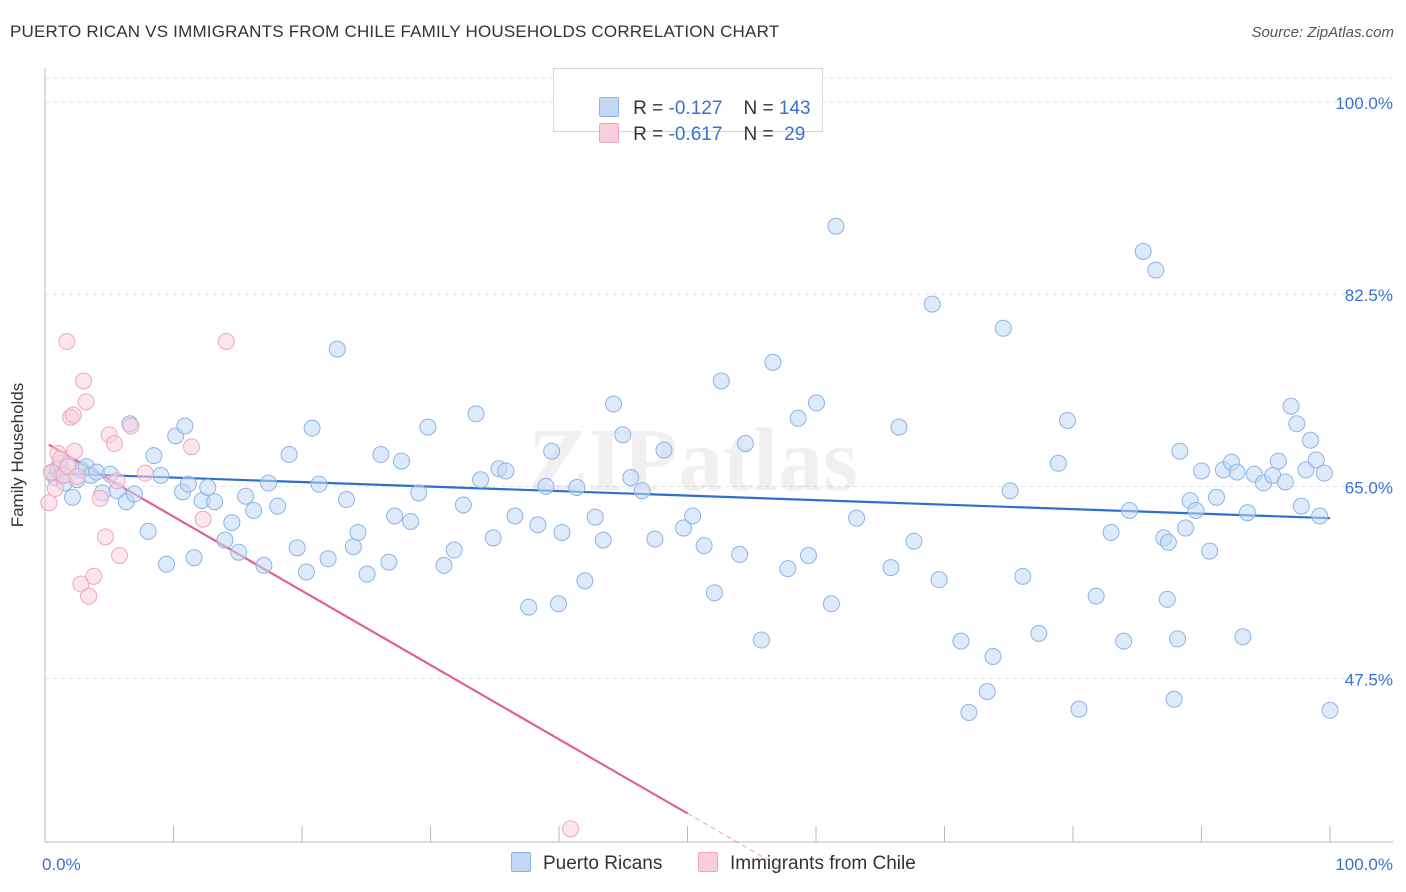  I want to click on x-tick-label-max: 100.0%, so click(1364, 864).